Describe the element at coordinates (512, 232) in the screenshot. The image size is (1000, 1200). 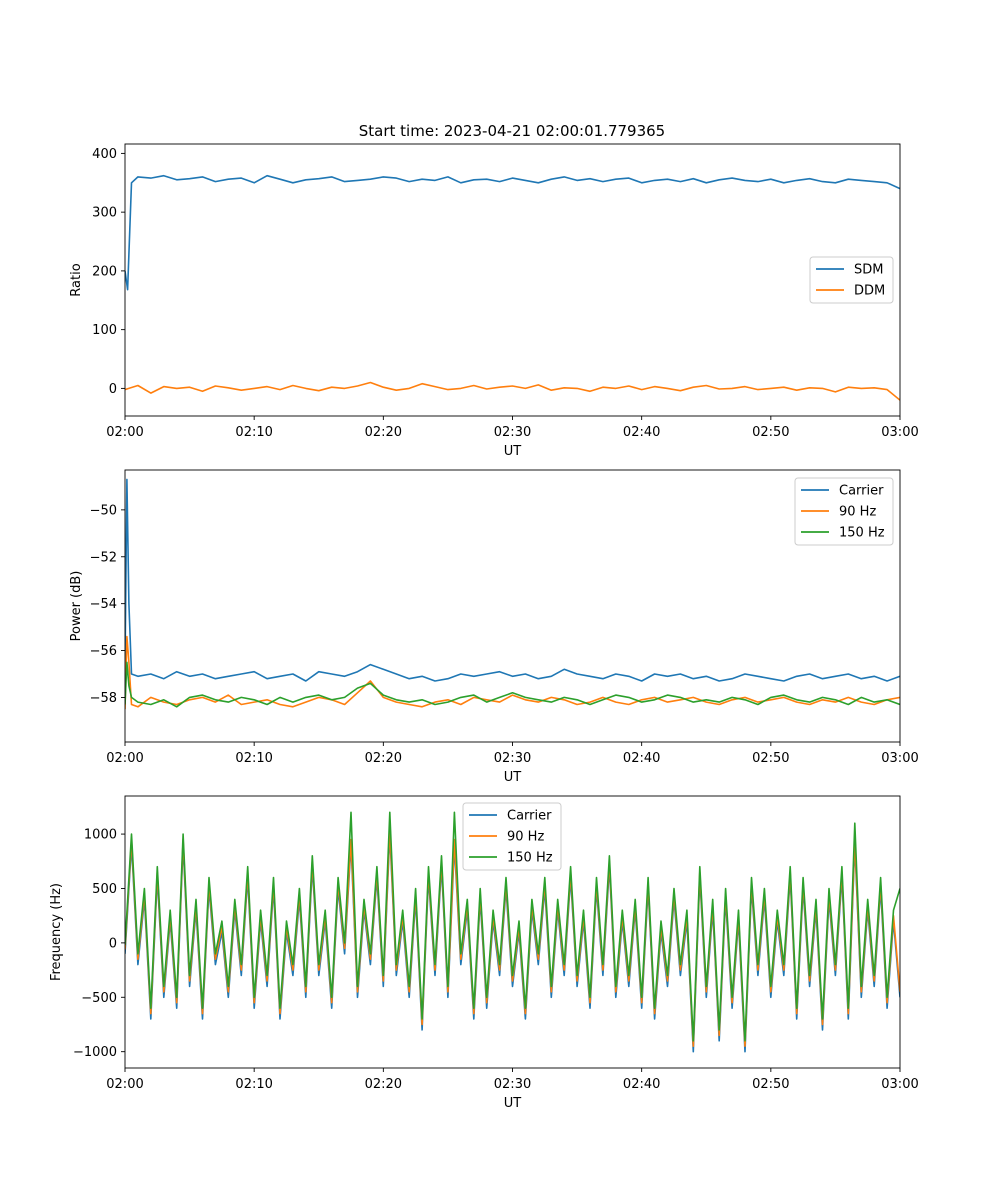
I see `series-line-sdm` at that location.